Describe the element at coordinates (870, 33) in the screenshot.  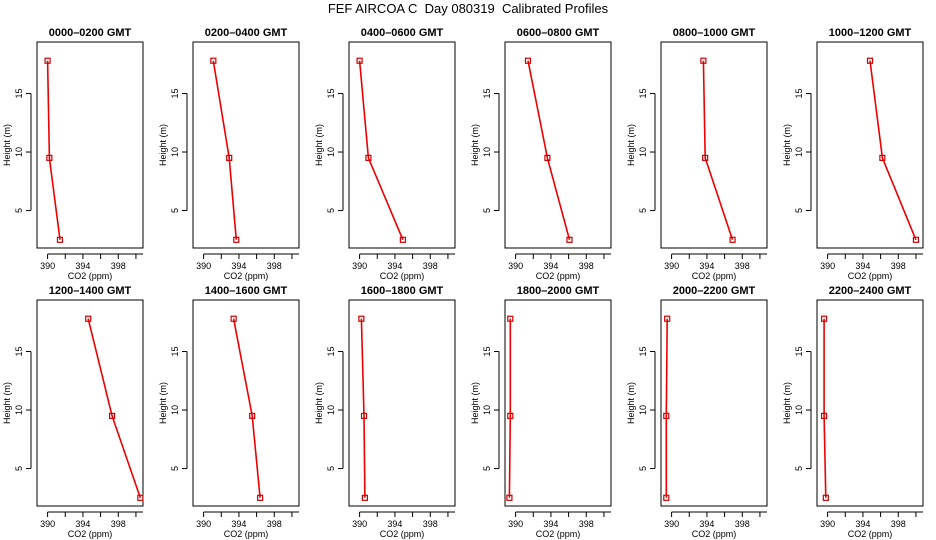
I see `panel-title: 1000–1200 GMT` at that location.